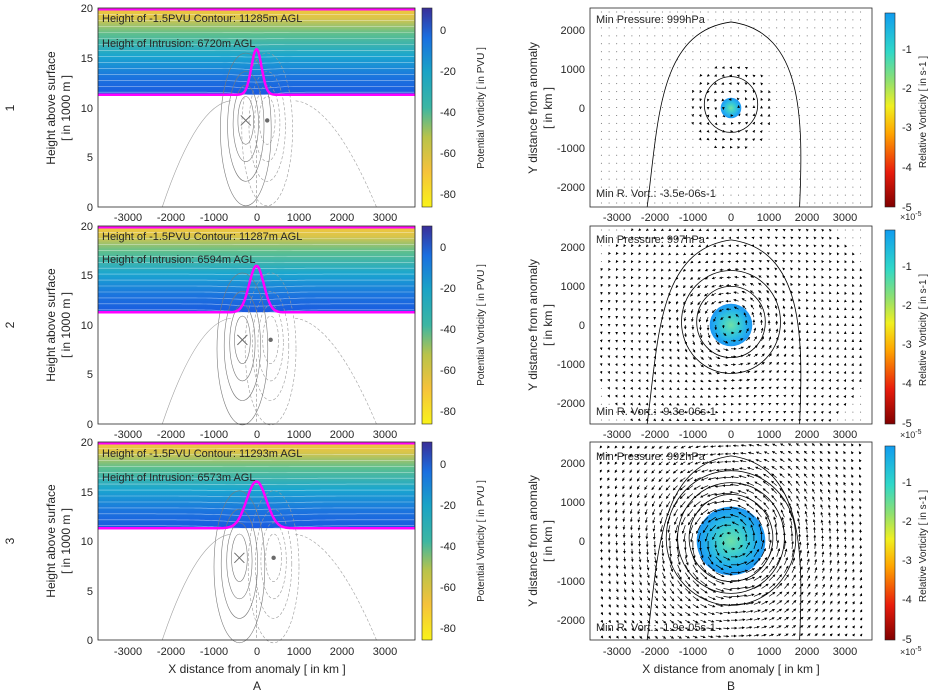 The height and width of the screenshot is (694, 930). What do you see at coordinates (257, 652) in the screenshot?
I see `x-tick-label: 0` at bounding box center [257, 652].